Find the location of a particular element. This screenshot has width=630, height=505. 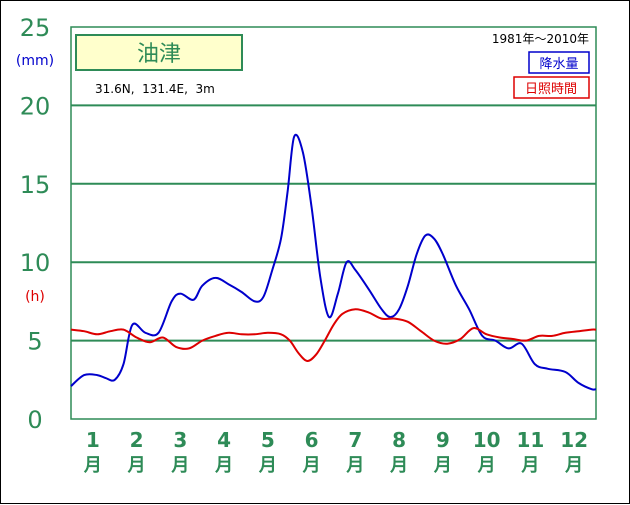

month-number-label: 7 is located at coordinates (355, 440).